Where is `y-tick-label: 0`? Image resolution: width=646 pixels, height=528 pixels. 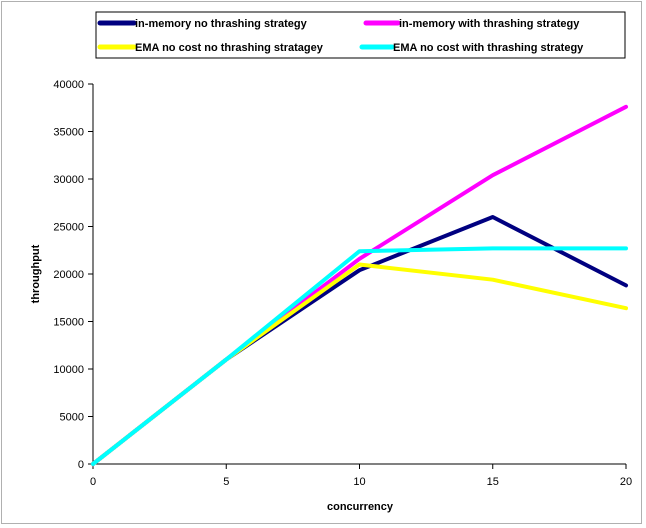
y-tick-label: 0 is located at coordinates (81, 465).